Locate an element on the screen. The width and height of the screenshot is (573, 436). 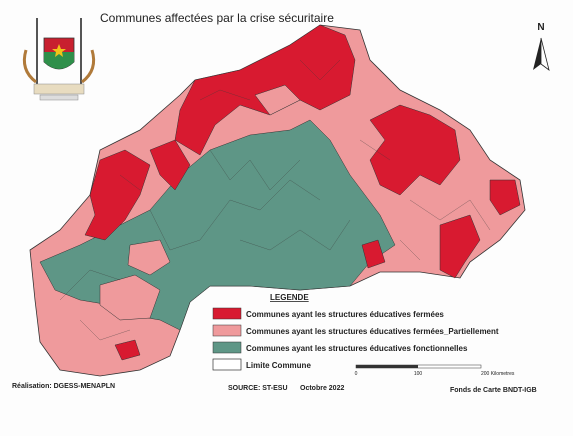
scale-bar: 0 100 200 Kilometres is located at coordinates (435, 370).